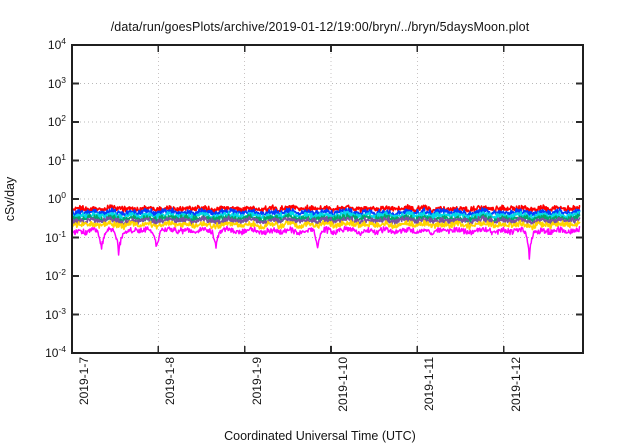 Image resolution: width=640 pixels, height=448 pixels. What do you see at coordinates (56, 121) in the screenshot?
I see `y-tick-label: 10²` at bounding box center [56, 121].